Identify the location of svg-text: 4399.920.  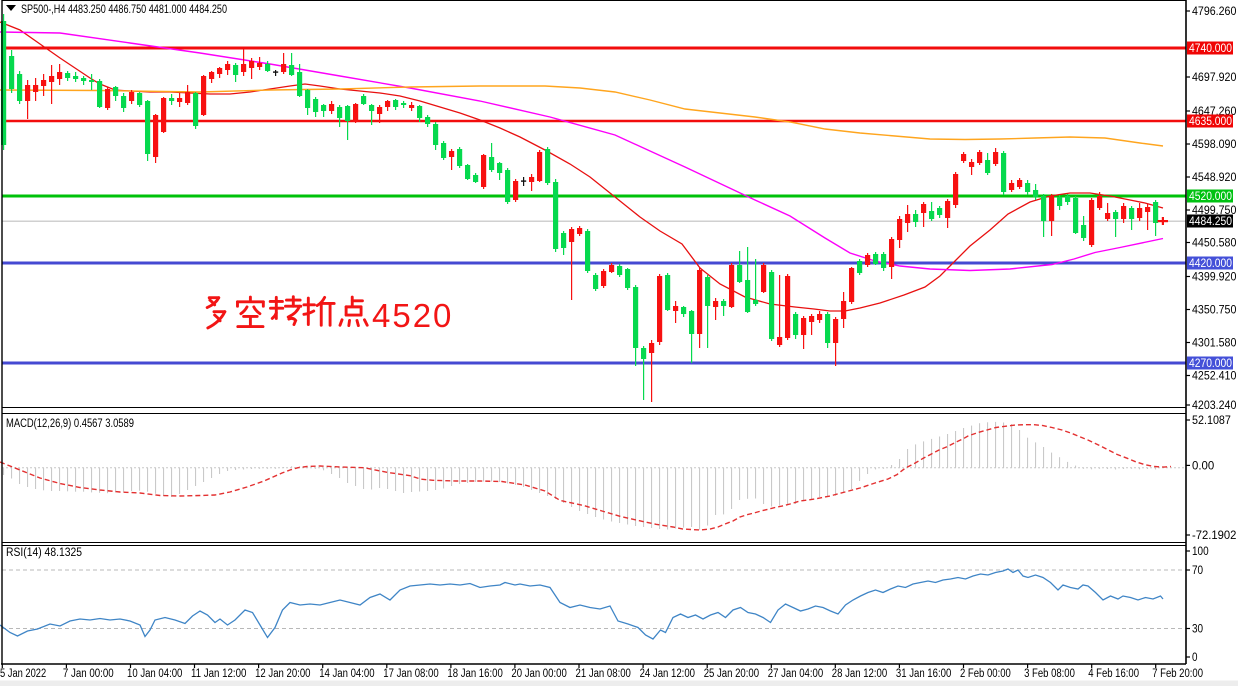
(1214, 278).